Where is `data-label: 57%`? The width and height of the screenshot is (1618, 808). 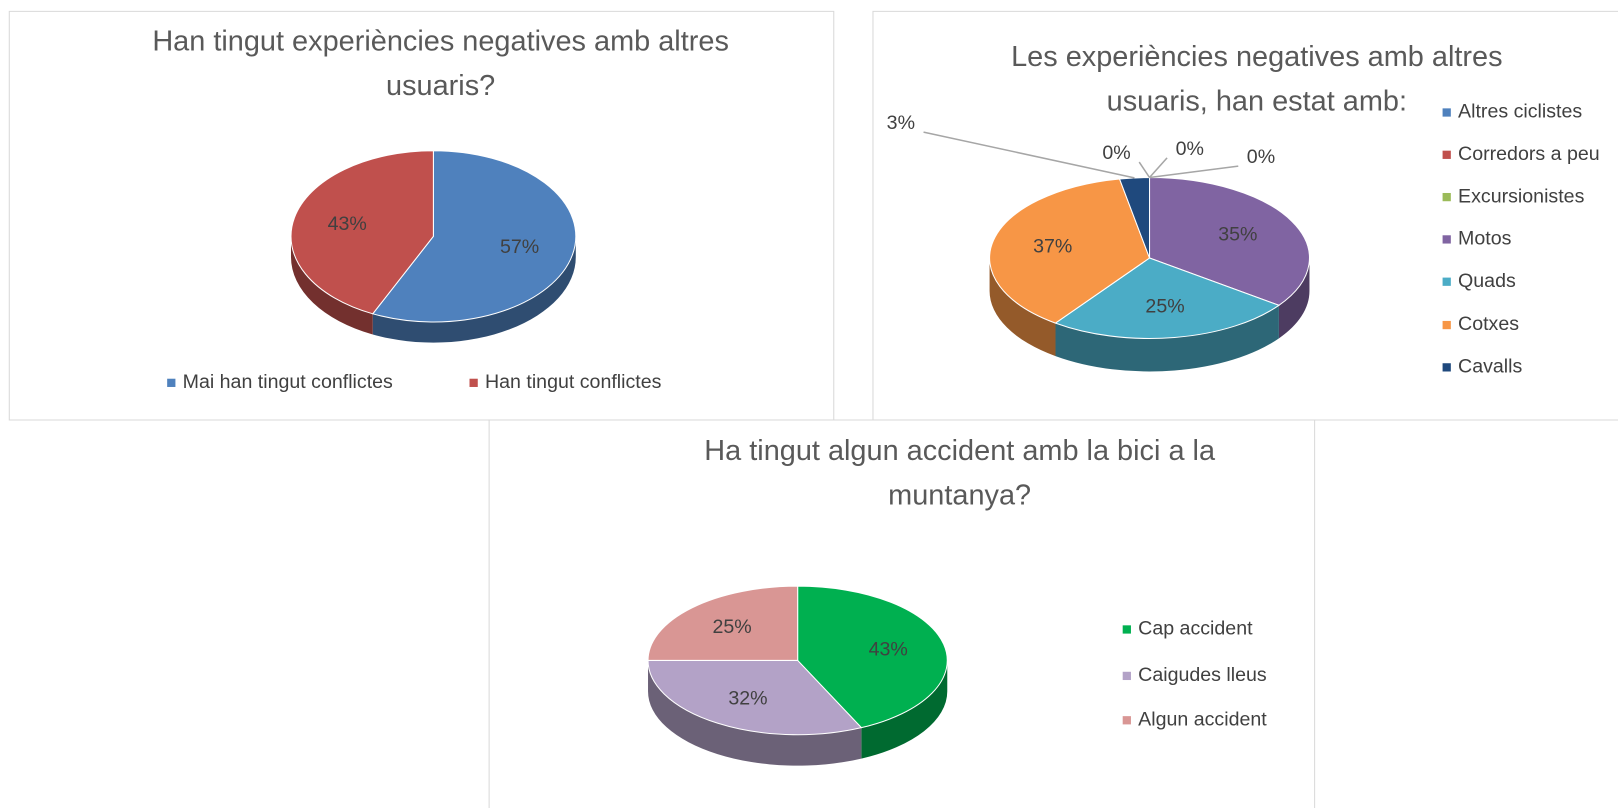
data-label: 57% is located at coordinates (519, 247).